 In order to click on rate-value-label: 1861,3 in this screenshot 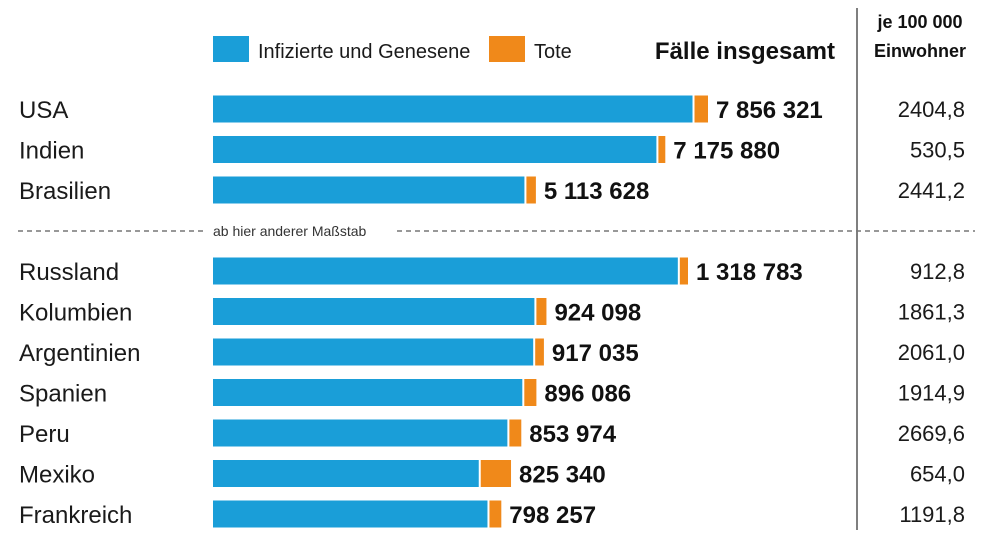, I will do `click(931, 312)`.